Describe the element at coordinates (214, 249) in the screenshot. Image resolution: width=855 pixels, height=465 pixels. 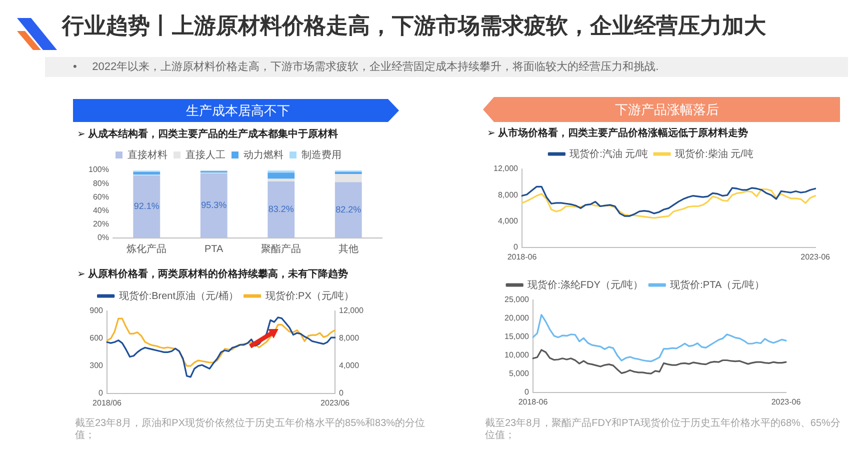
I see `x-tick-label: PTA` at that location.